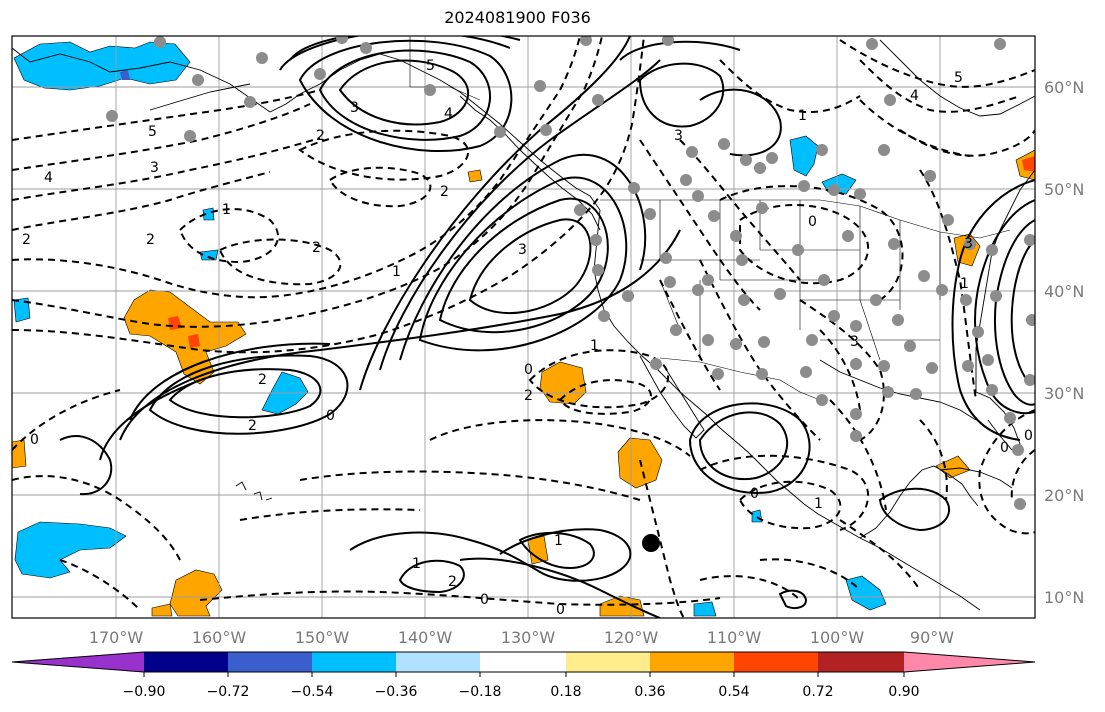 Image resolution: width=1105 pixels, height=712 pixels. What do you see at coordinates (78, 662) in the screenshot?
I see `colorbar-extend-left` at bounding box center [78, 662].